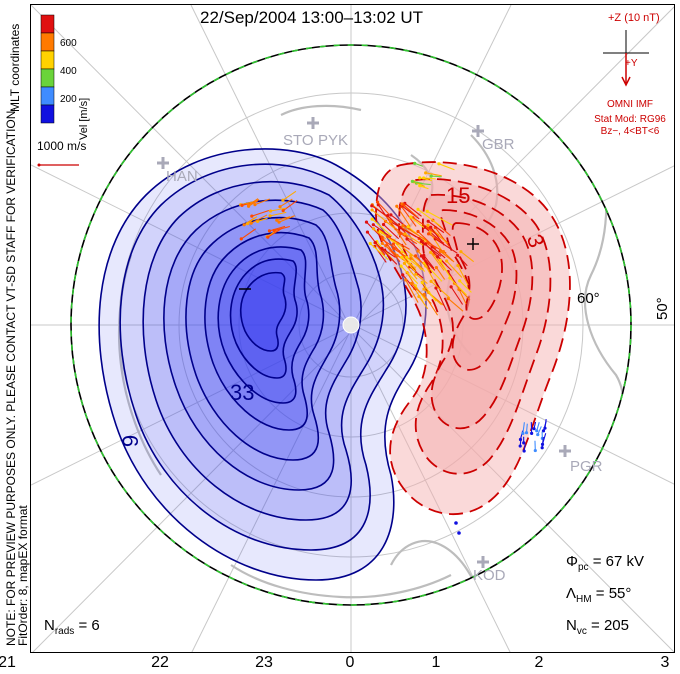  Describe the element at coordinates (15, 67) in the screenshot. I see `coordinate-system-label: MLT coordinates` at that location.